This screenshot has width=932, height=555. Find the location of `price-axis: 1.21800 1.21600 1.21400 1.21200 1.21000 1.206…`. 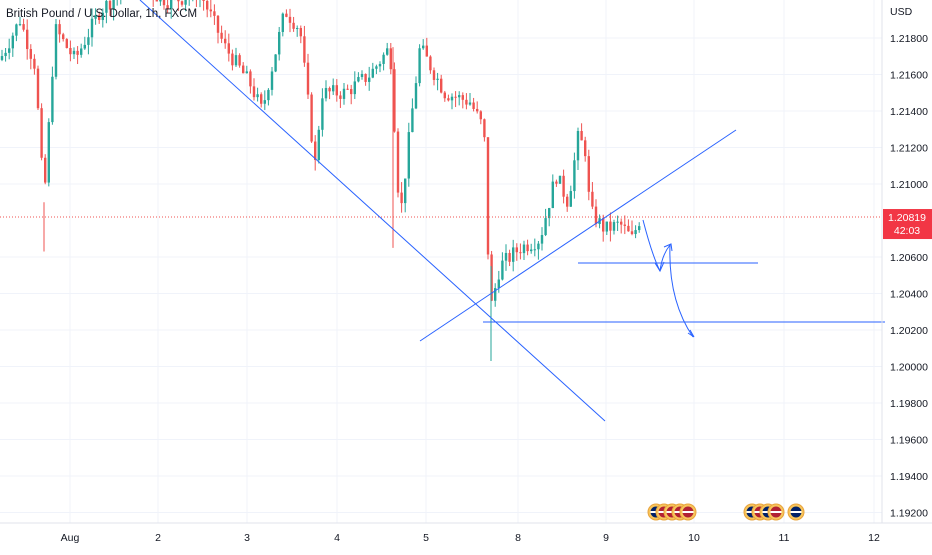

price-axis: 1.21800 1.21600 1.21400 1.21200 1.21000 1.206… is located at coordinates (906, 261).